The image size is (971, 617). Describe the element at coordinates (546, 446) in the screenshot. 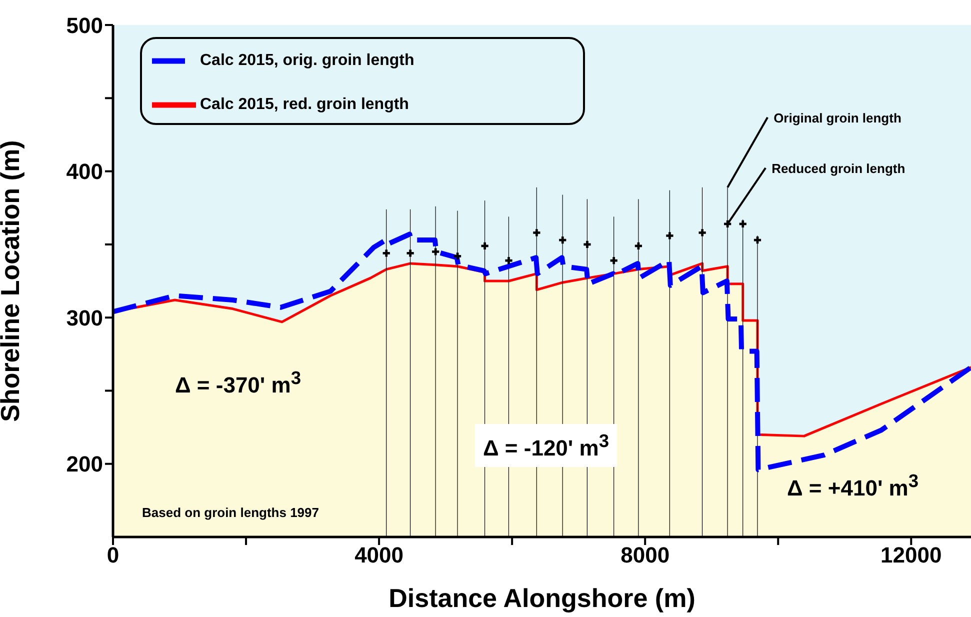

I see `annotation: Δ = -120' m$^{3}$` at that location.